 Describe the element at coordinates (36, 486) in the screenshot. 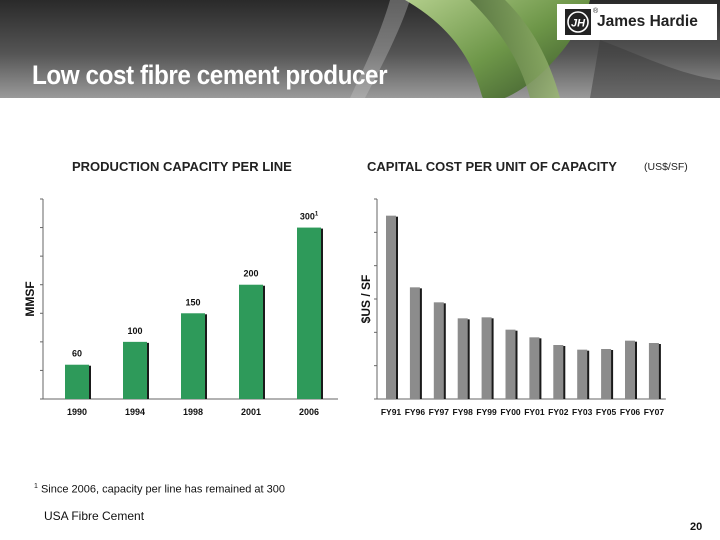

I see `footnote-marker: 1` at that location.